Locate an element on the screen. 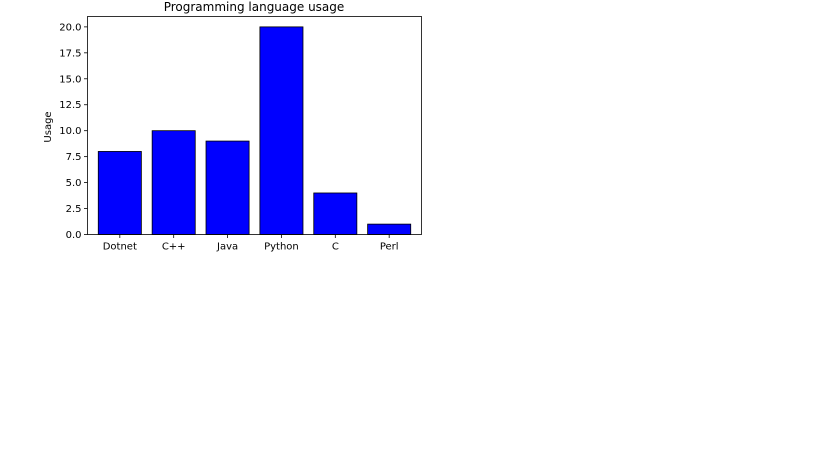  y-tick-label: 15.0 is located at coordinates (70, 79).